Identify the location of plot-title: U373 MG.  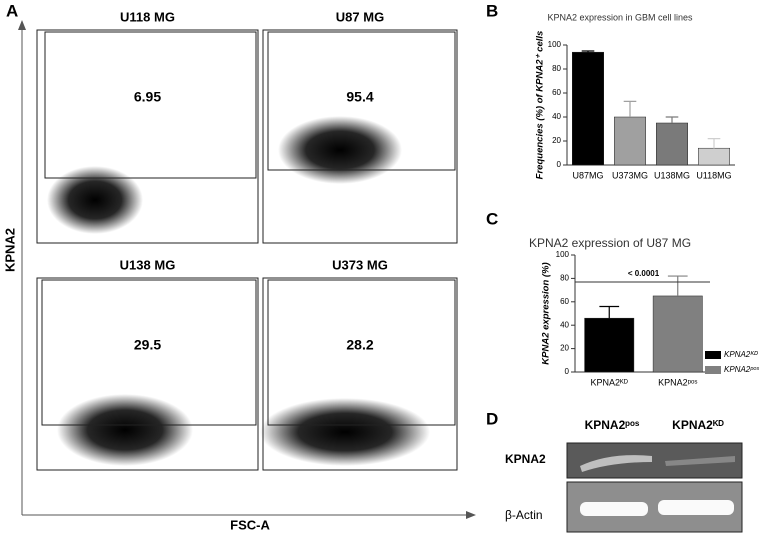
(360, 264).